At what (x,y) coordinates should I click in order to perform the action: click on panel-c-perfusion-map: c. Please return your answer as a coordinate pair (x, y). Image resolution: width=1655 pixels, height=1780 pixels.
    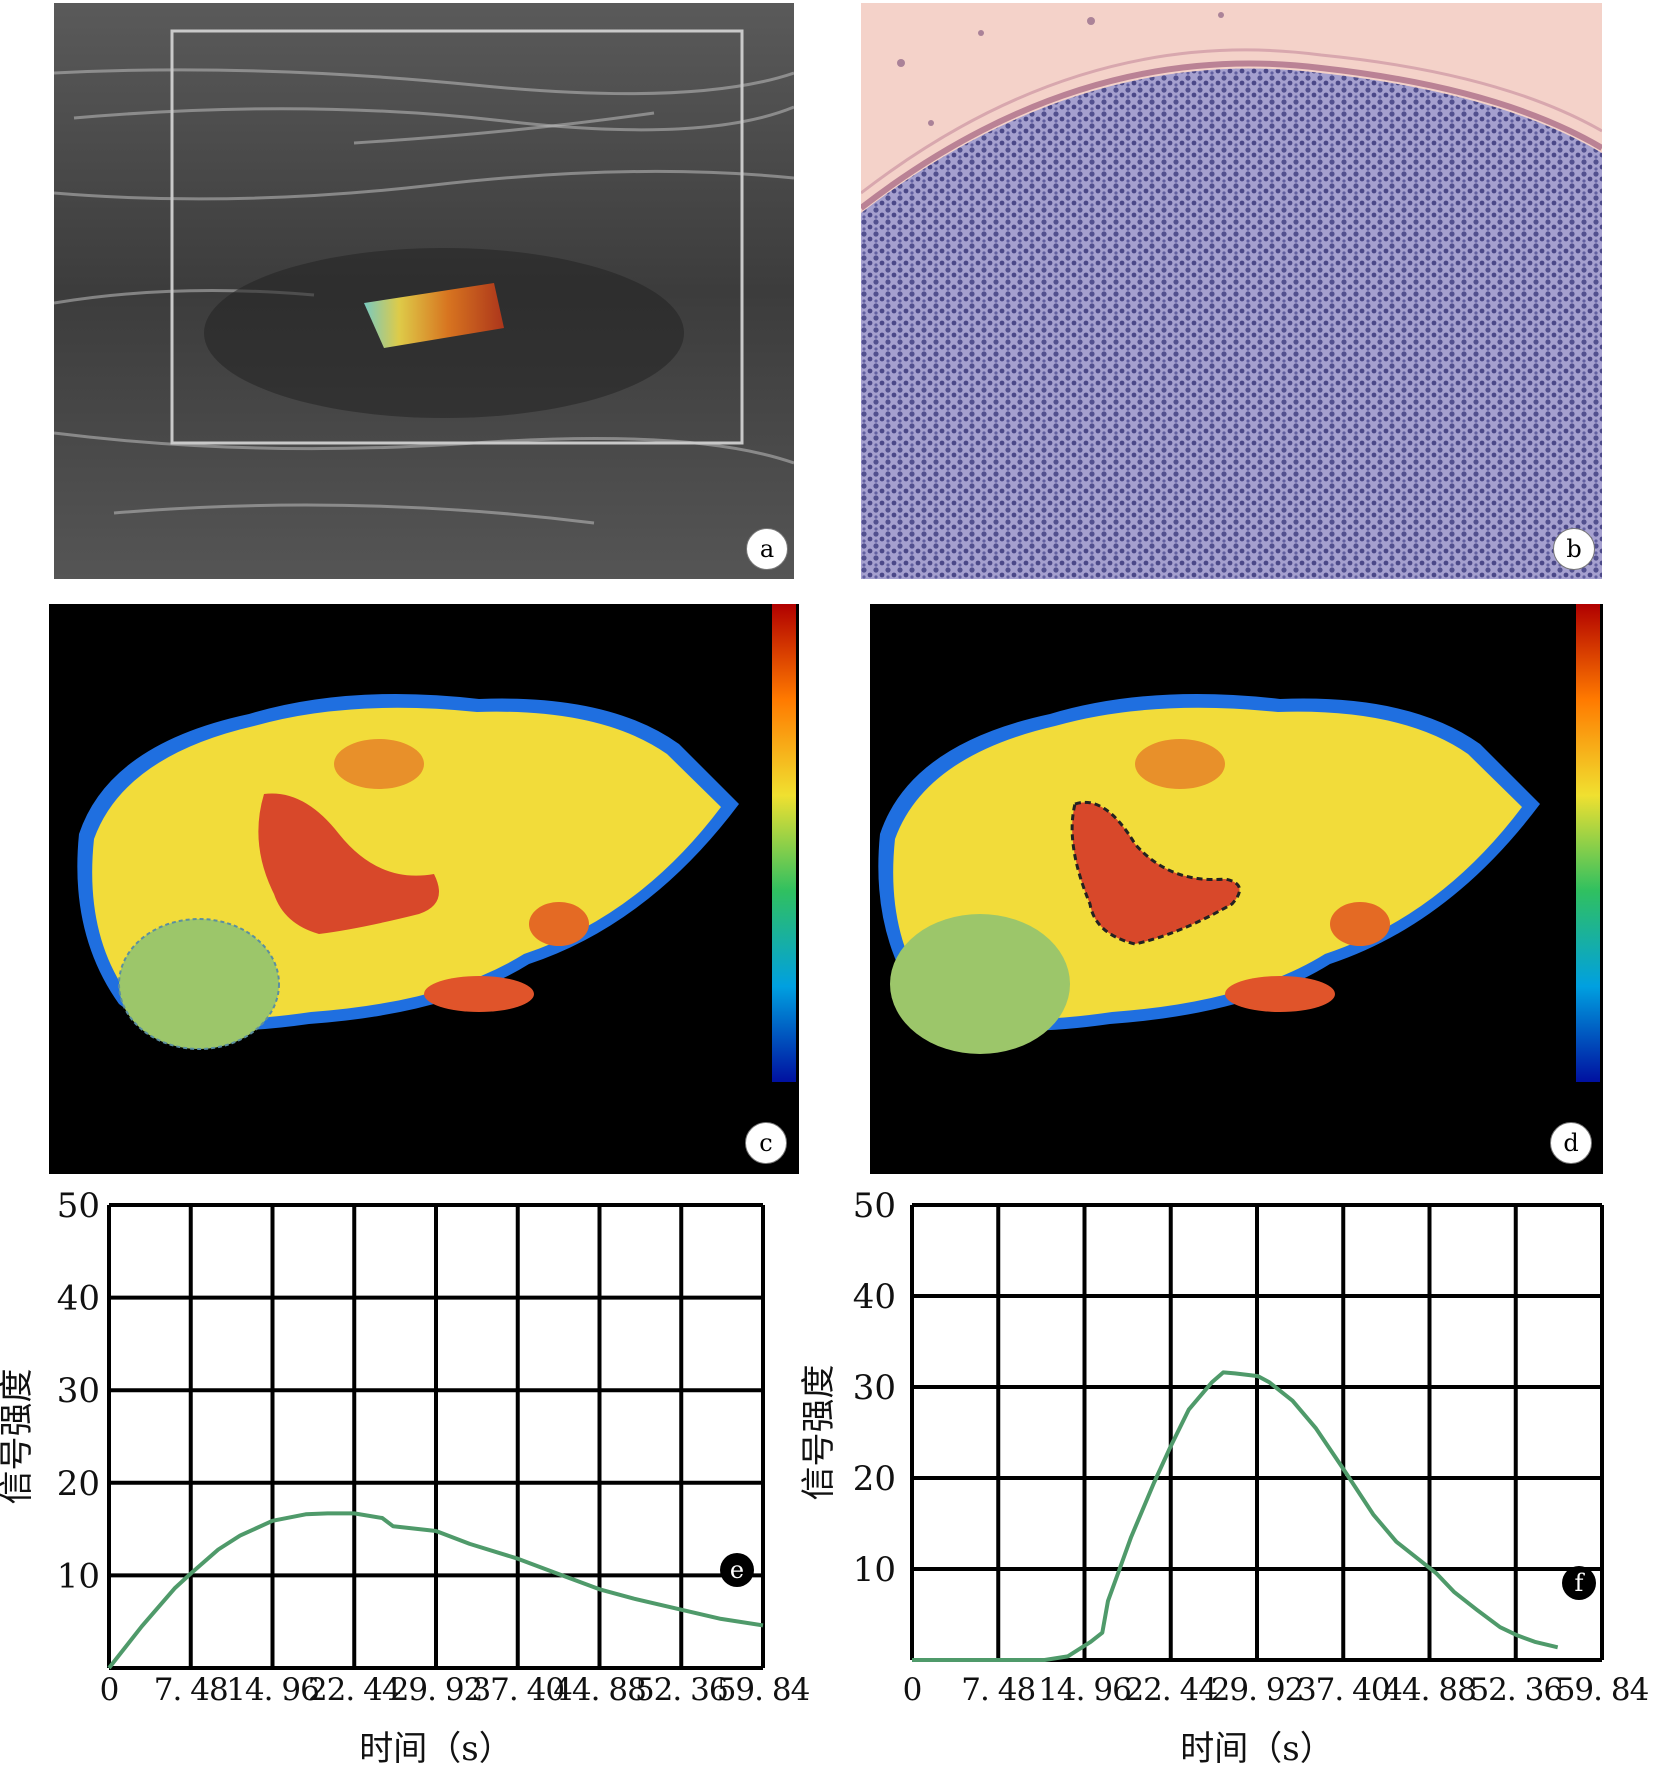
    Looking at the image, I should click on (424, 889).